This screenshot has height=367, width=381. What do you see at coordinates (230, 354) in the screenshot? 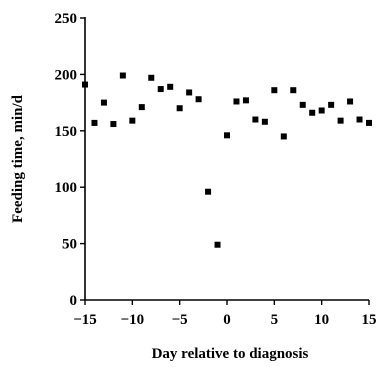
I see `x-axis-title: Day relative to diagnosis` at bounding box center [230, 354].